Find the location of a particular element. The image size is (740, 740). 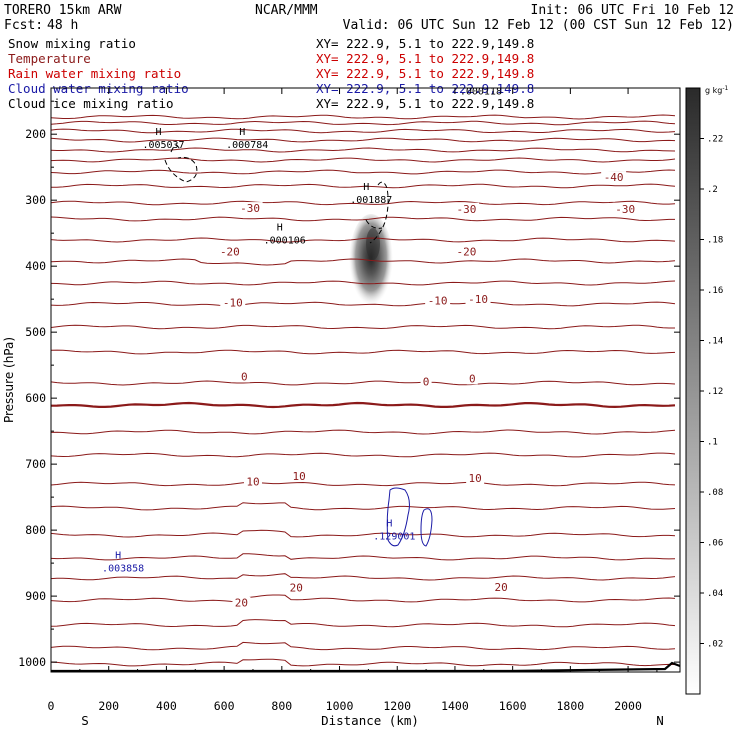

maximum-value: .000106 is located at coordinates (285, 240).